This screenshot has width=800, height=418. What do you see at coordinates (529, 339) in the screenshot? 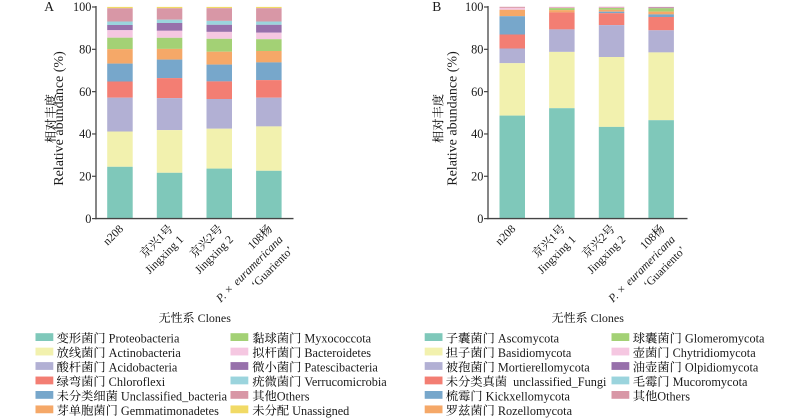
I see `svg-text: Ascomycota` at bounding box center [529, 339].